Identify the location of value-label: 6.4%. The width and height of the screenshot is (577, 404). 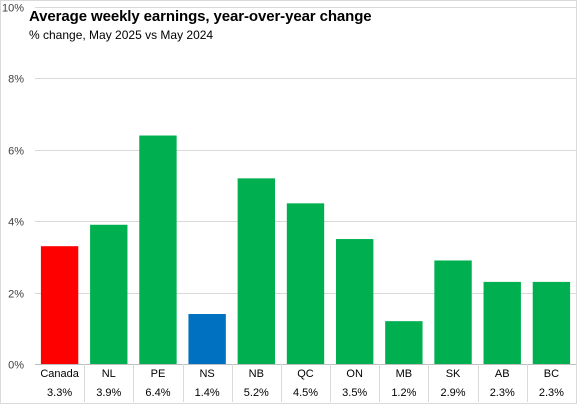
(157, 393).